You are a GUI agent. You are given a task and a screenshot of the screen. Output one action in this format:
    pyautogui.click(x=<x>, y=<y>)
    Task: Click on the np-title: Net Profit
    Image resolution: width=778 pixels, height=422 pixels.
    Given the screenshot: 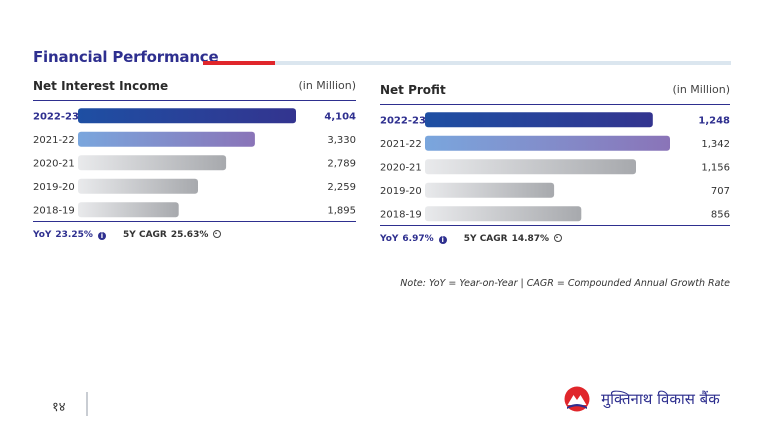 What is the action you would take?
    pyautogui.click(x=413, y=90)
    